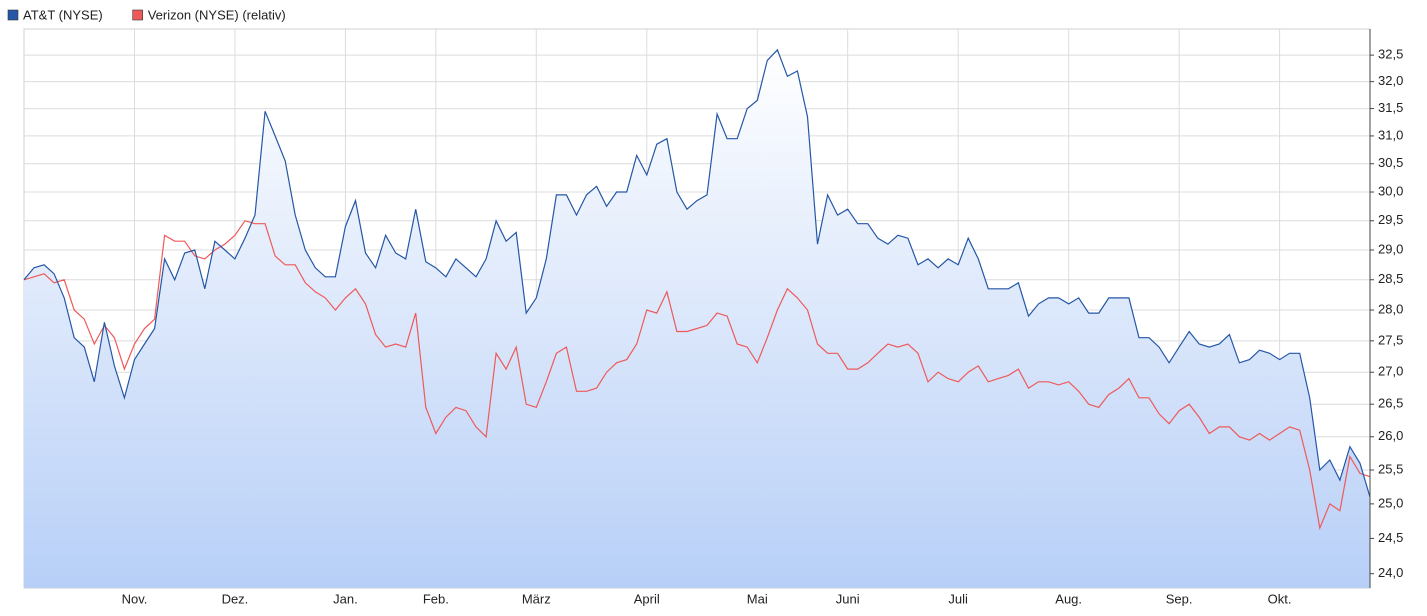  Describe the element at coordinates (1179, 598) in the screenshot. I see `x-tick-label: Sep.` at that location.